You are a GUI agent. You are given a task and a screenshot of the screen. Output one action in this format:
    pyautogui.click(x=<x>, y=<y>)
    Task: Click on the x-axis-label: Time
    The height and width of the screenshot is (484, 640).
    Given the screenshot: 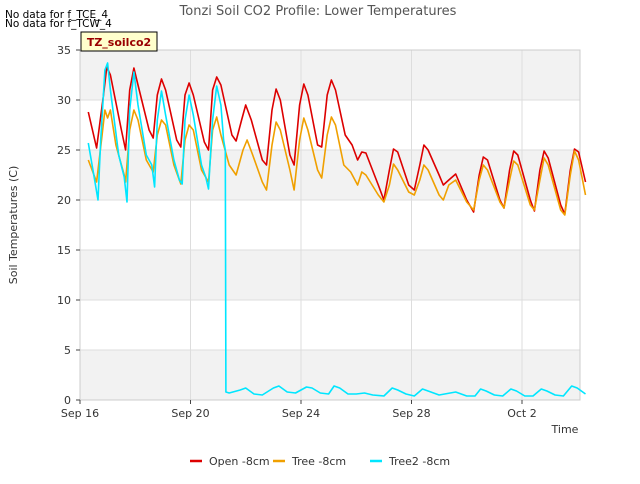 What is the action you would take?
    pyautogui.click(x=565, y=429)
    